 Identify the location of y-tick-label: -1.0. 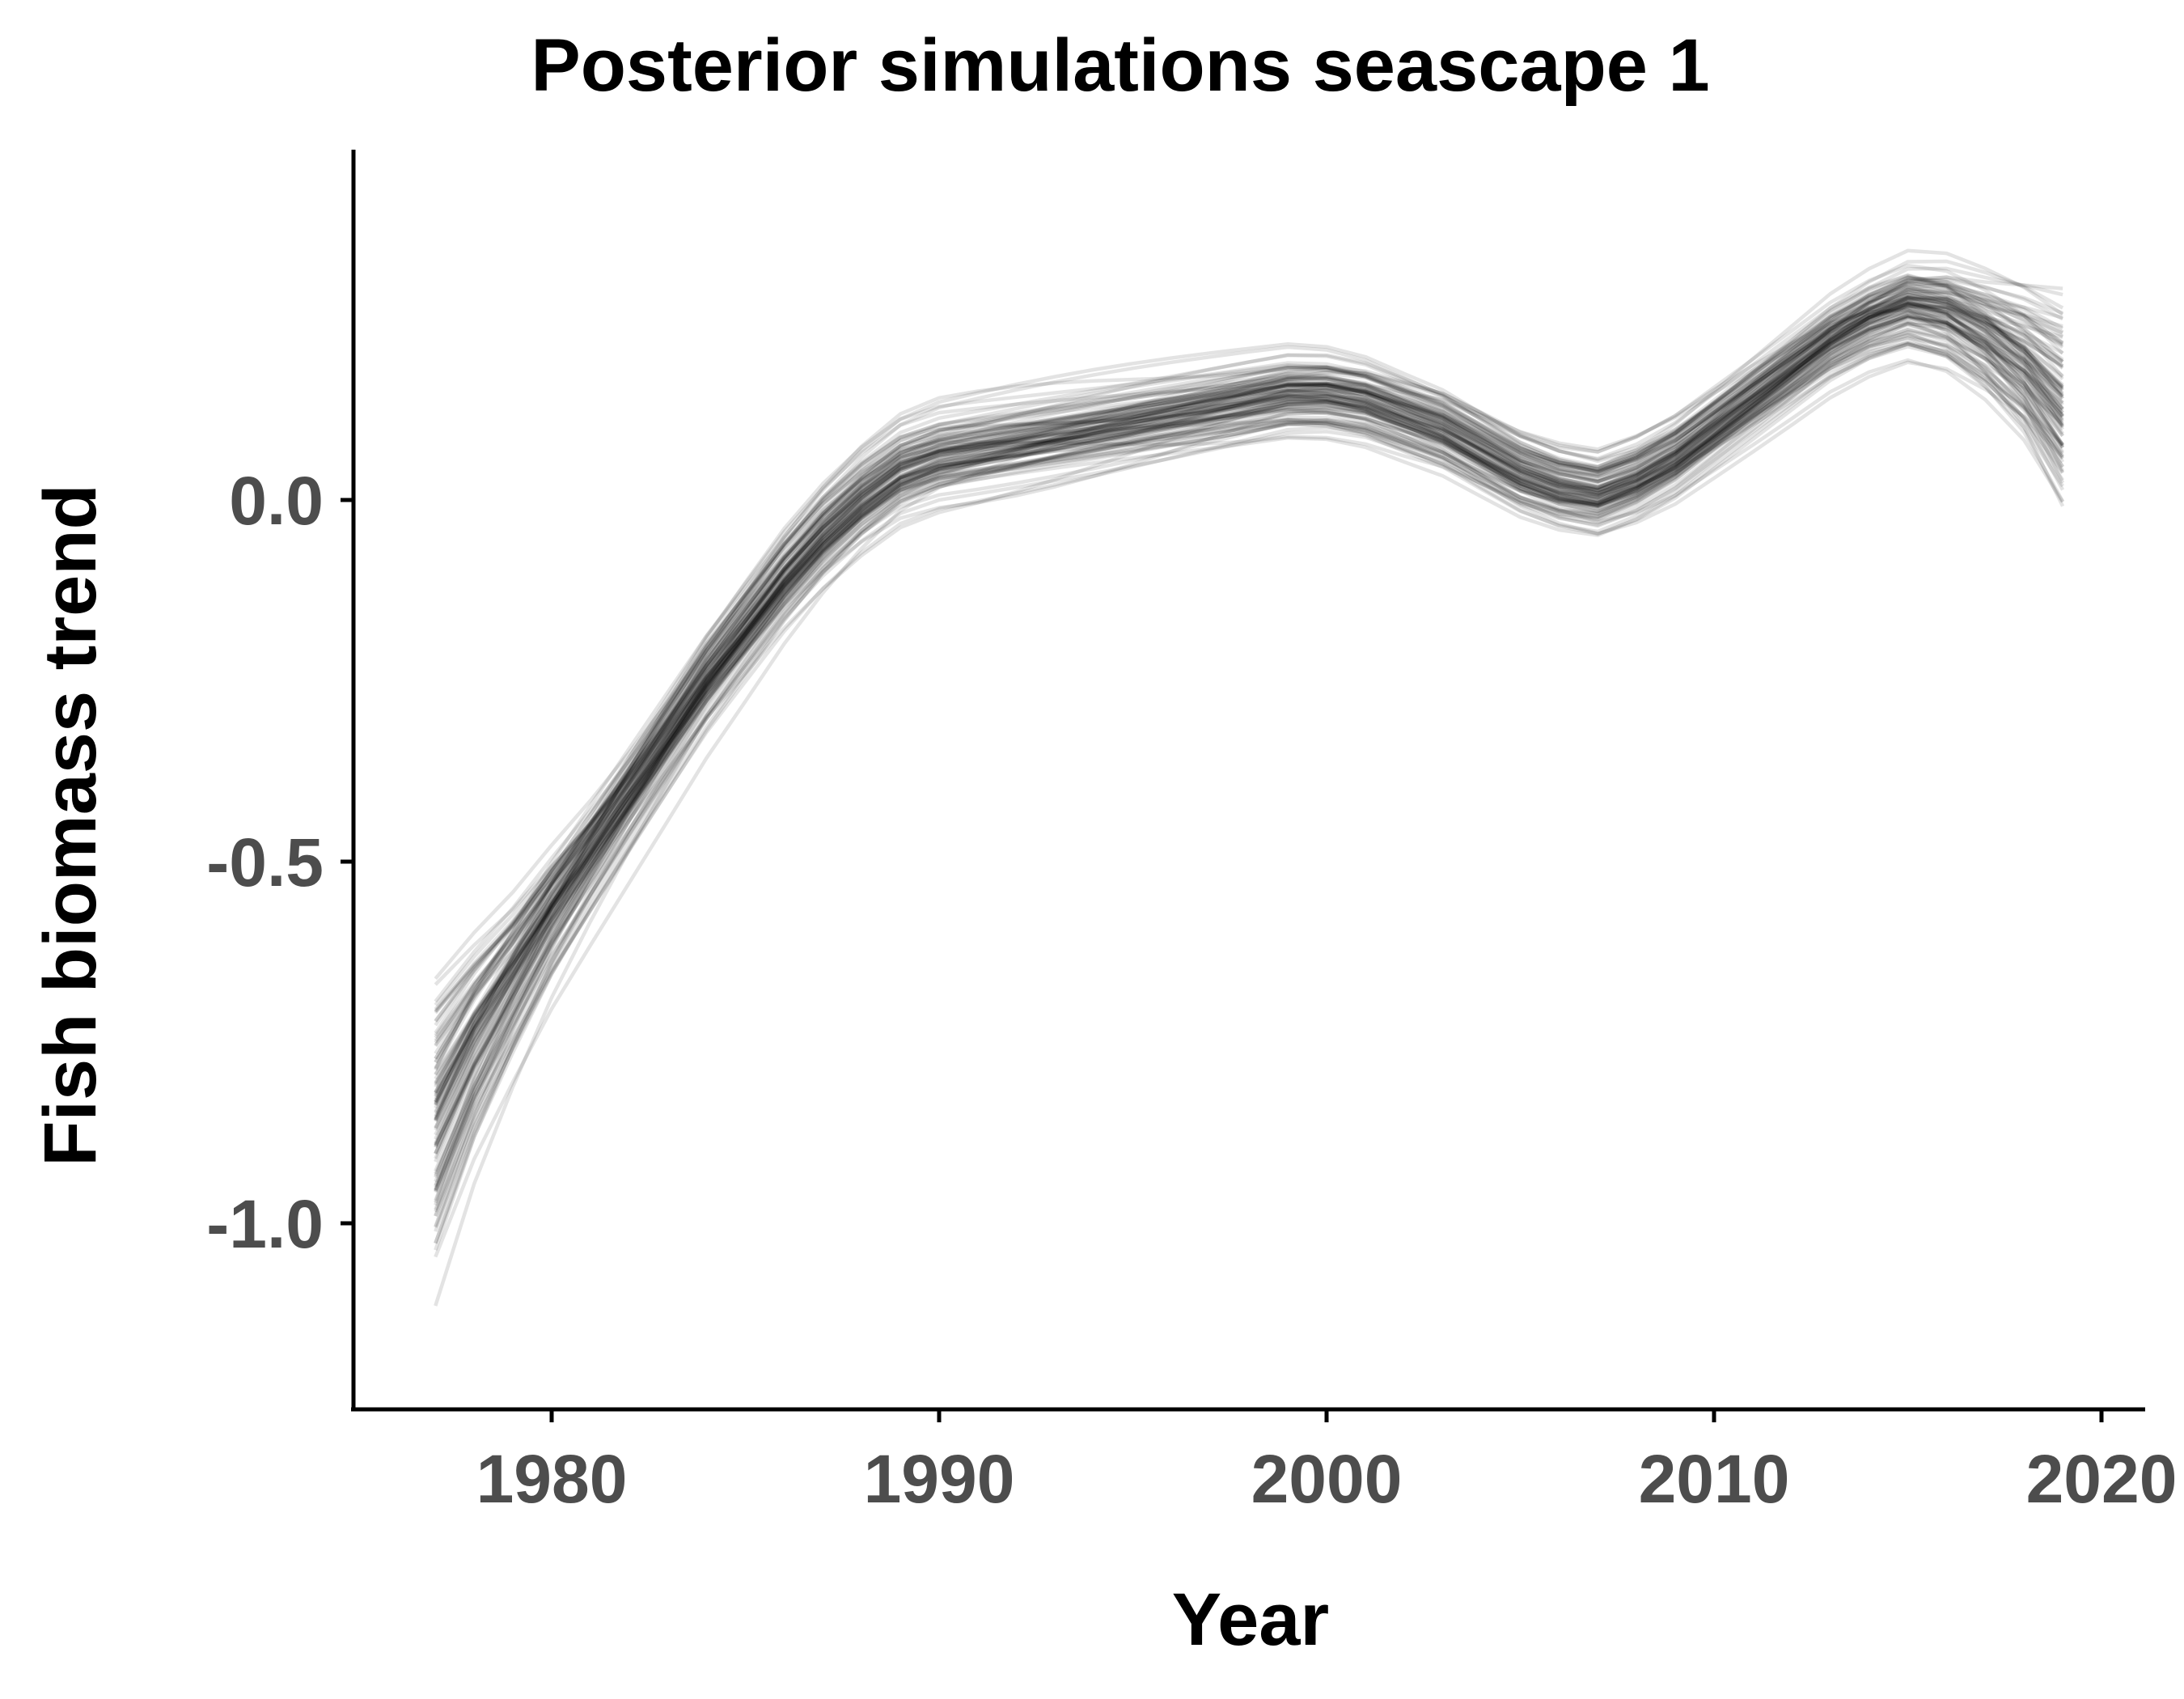
(265, 1224).